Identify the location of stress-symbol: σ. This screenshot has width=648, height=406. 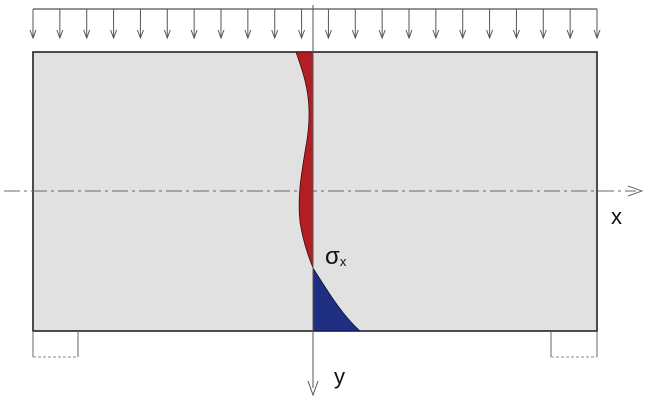
(332, 256).